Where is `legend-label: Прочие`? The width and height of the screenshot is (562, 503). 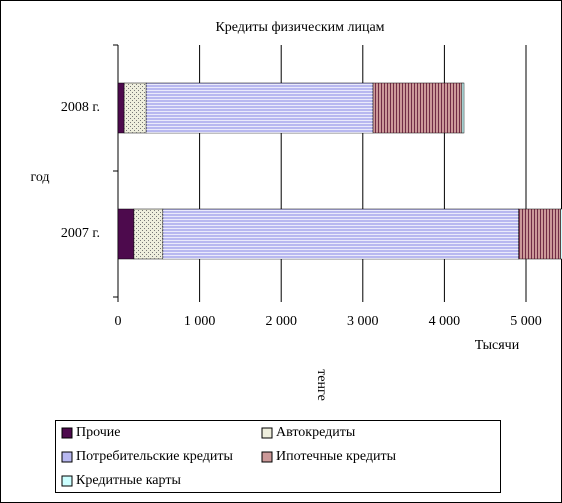 legend-label: Прочие is located at coordinates (98, 432).